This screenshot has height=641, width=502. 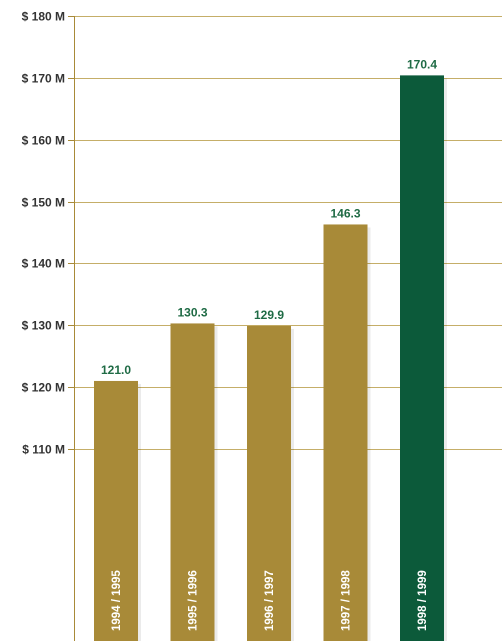 What do you see at coordinates (422, 64) in the screenshot?
I see `value-label-4: 170.4` at bounding box center [422, 64].